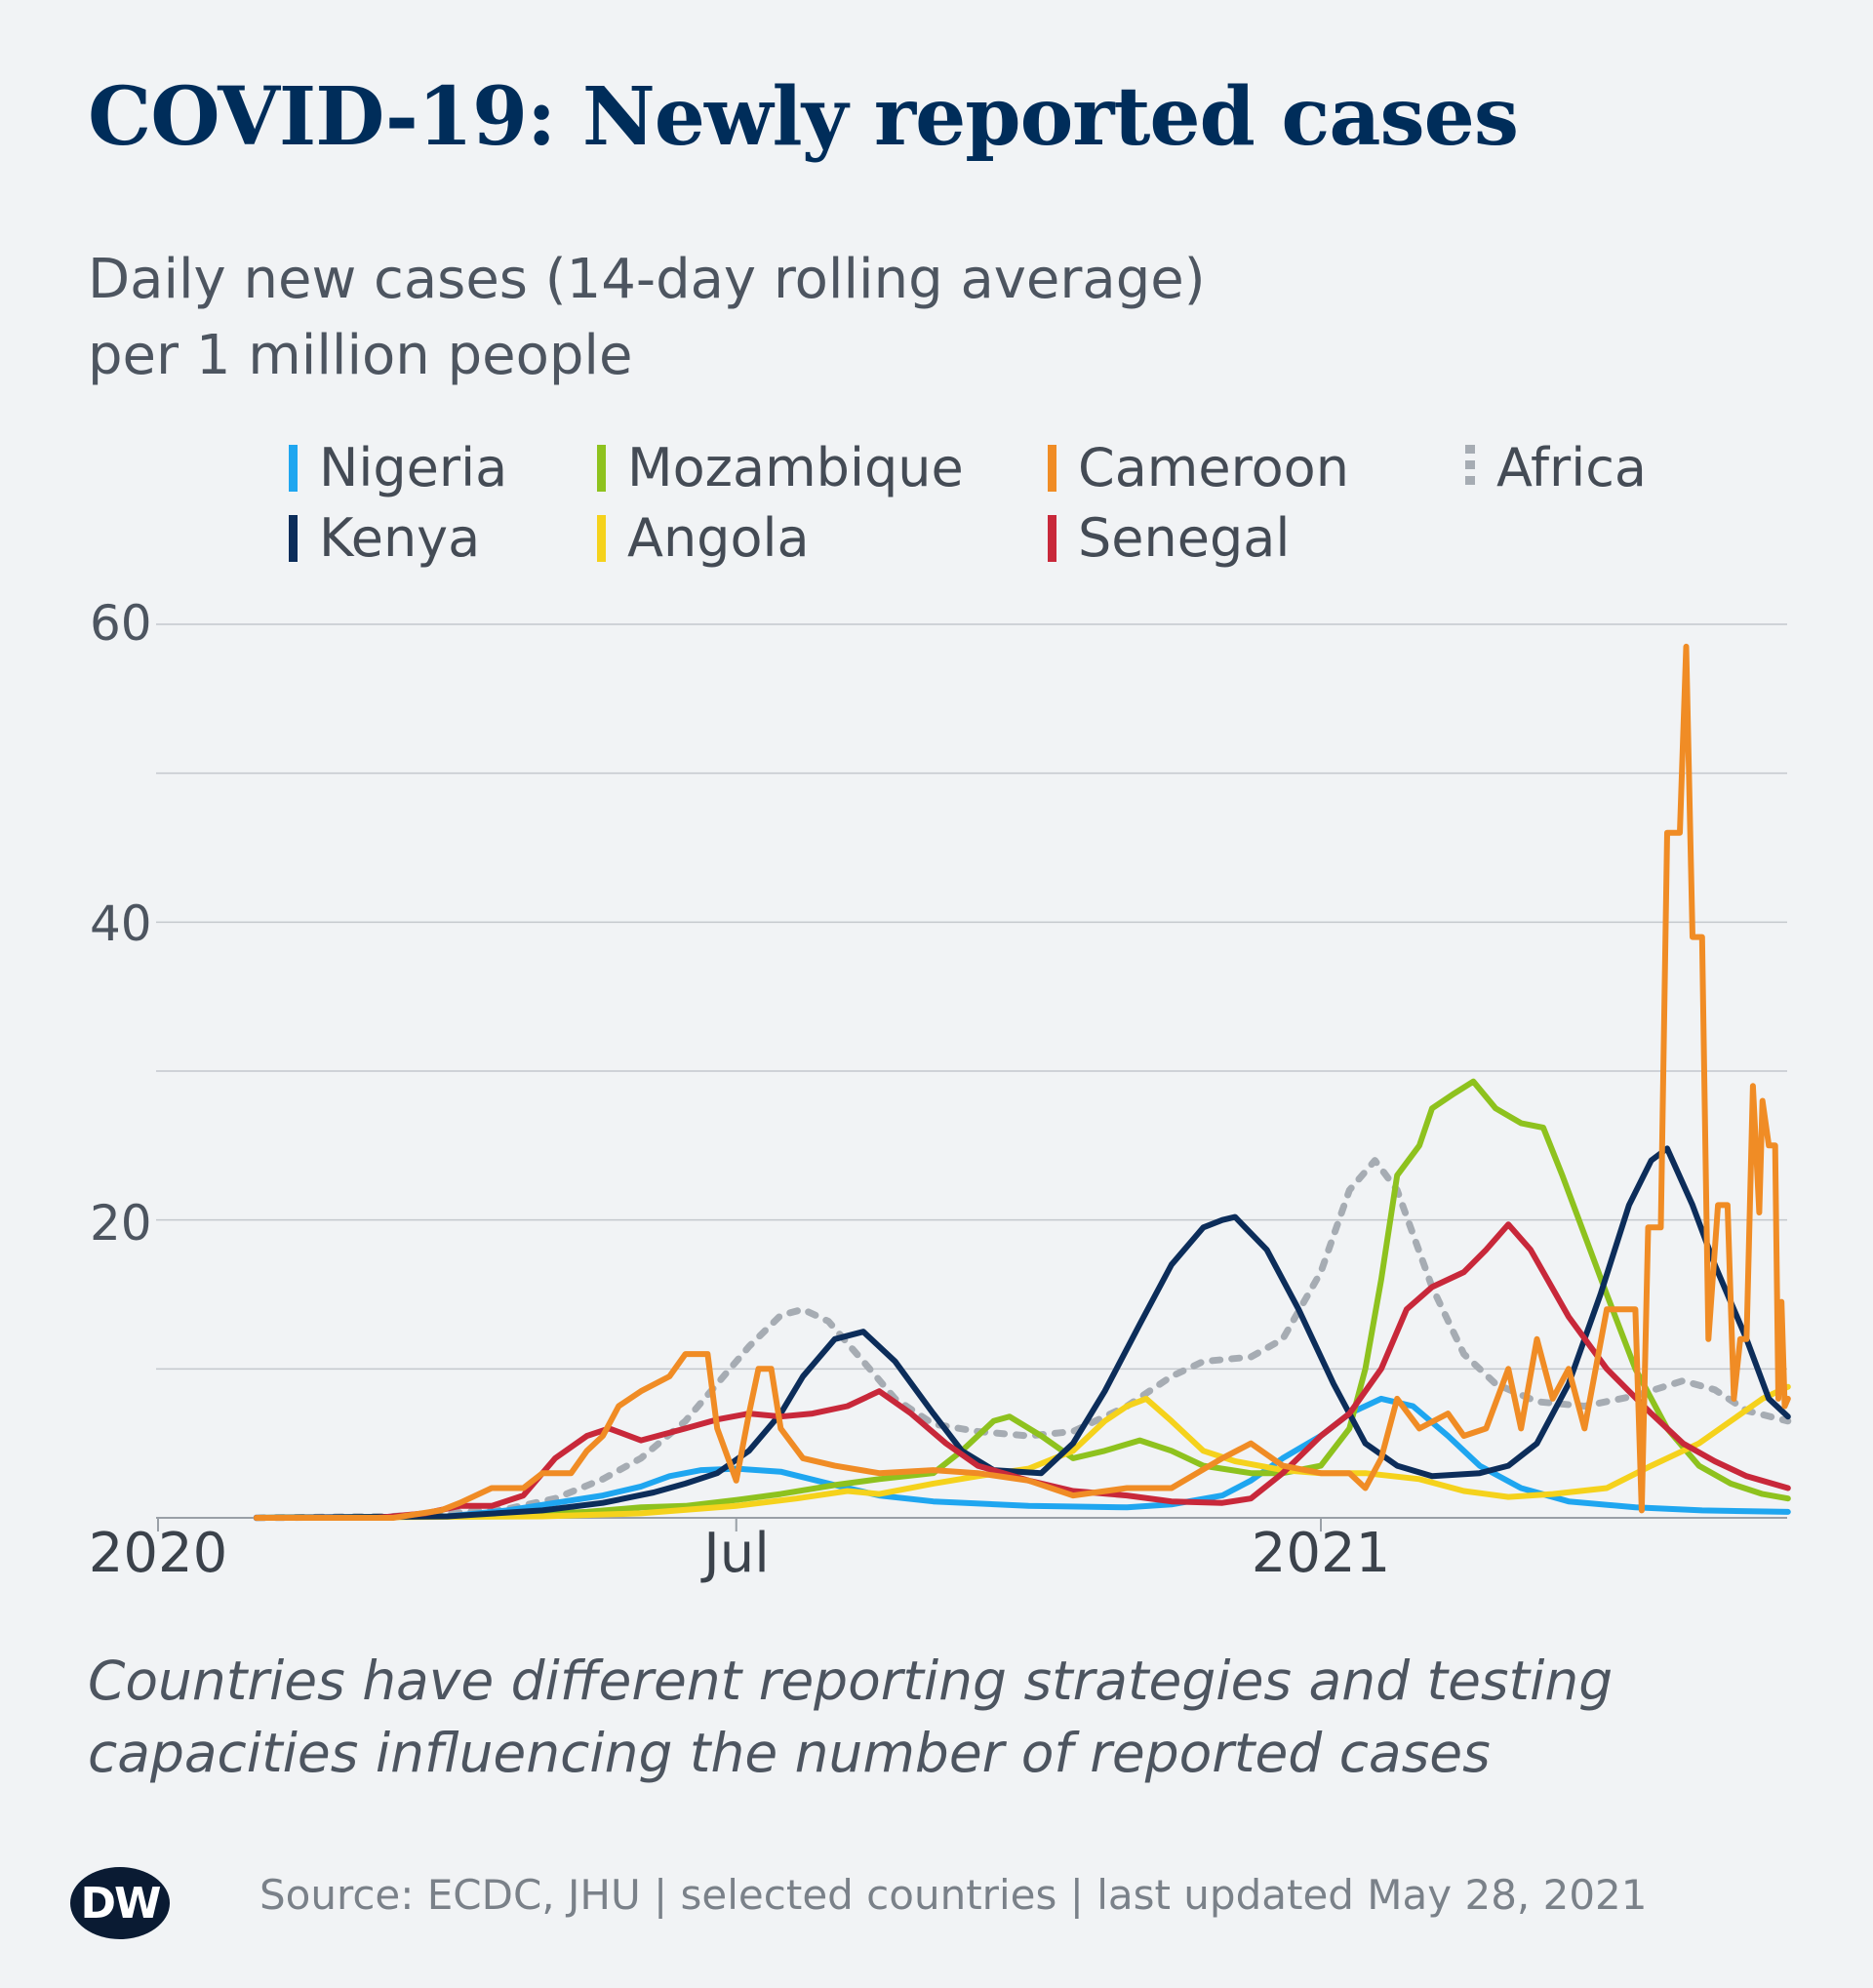 This screenshot has width=1873, height=1988. What do you see at coordinates (120, 1903) in the screenshot?
I see `dw-logo: DW` at bounding box center [120, 1903].